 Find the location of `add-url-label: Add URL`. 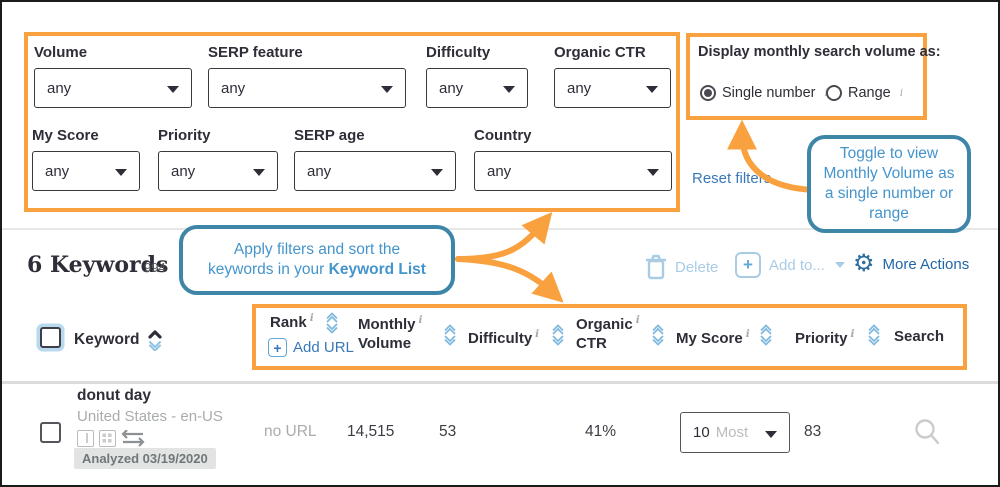

add-url-label: Add URL is located at coordinates (323, 347).